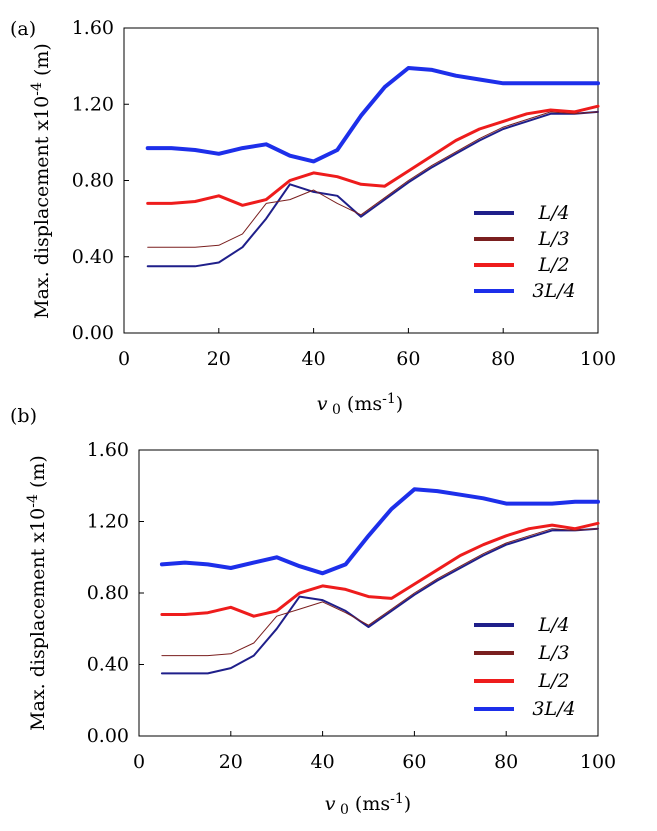 The width and height of the screenshot is (657, 831). What do you see at coordinates (23, 29) in the screenshot?
I see `panel-label: (a)` at bounding box center [23, 29].